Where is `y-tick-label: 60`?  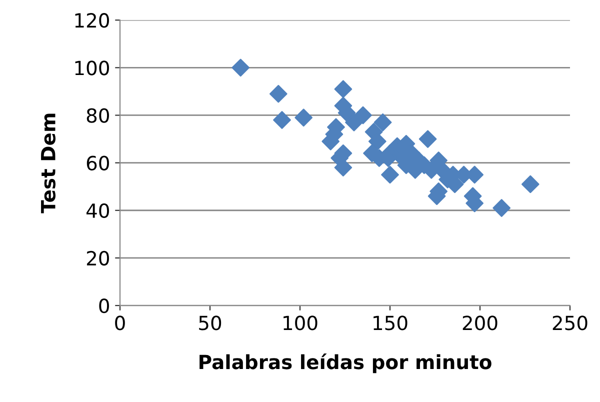 y-tick-label: 60 is located at coordinates (97, 163).